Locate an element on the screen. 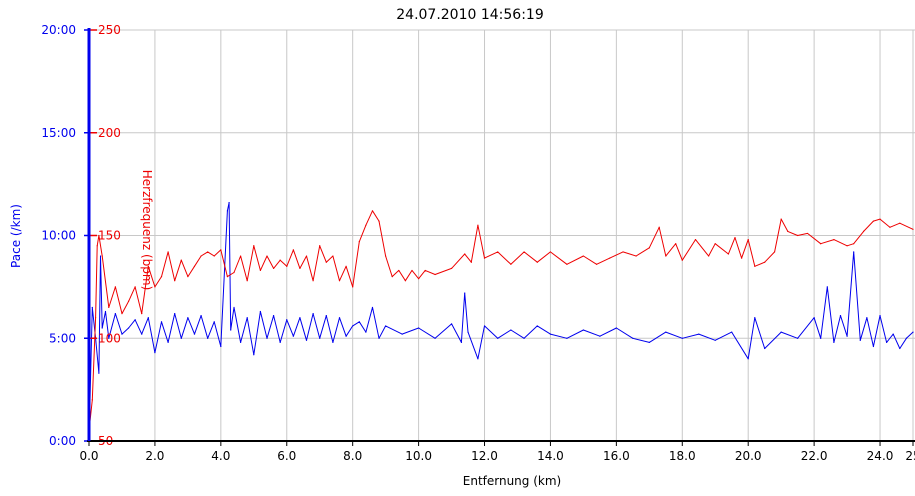  x-tick-label: 6.0 is located at coordinates (286, 456).